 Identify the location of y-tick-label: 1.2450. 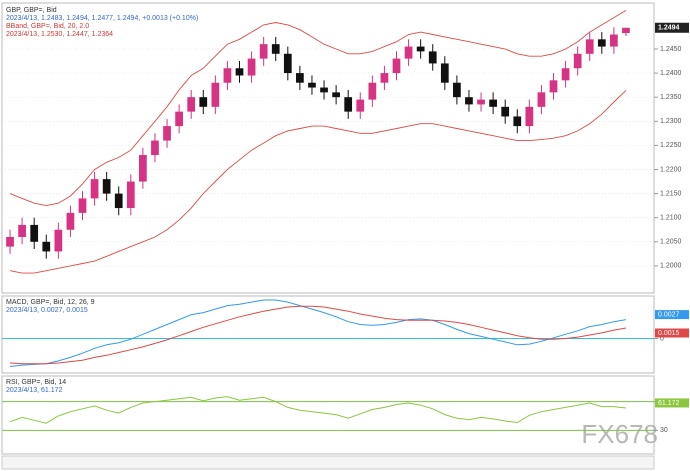
(671, 49).